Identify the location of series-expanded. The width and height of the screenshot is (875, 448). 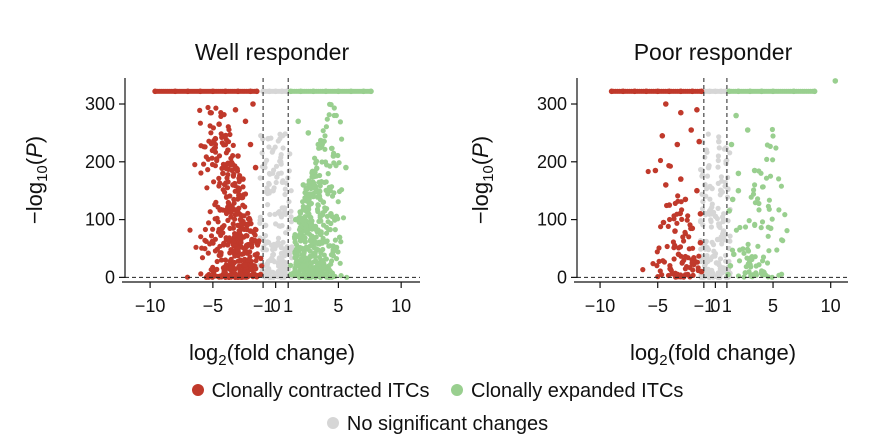
(782, 179).